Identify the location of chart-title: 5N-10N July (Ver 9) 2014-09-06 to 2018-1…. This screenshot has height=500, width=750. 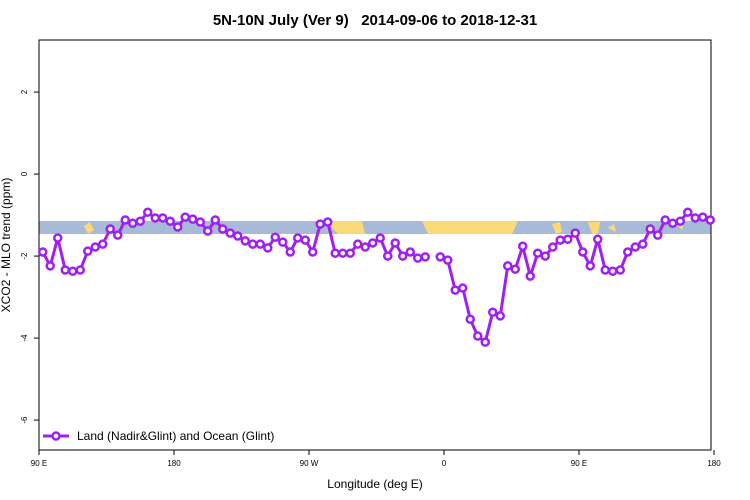
(375, 20).